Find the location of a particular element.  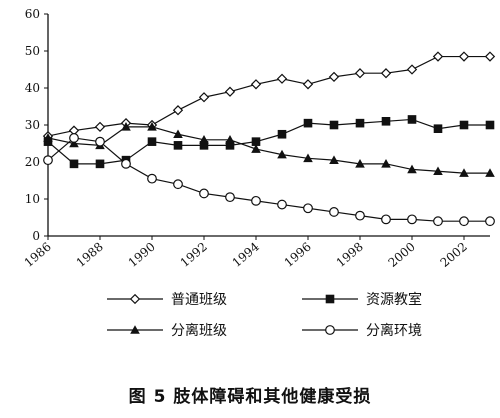

y-tick-label: 40 is located at coordinates (32, 88).